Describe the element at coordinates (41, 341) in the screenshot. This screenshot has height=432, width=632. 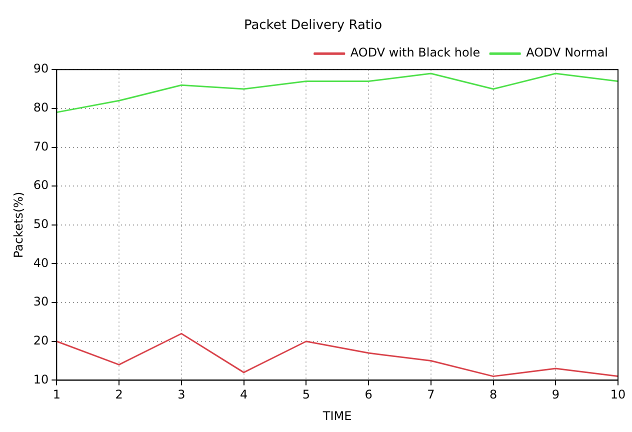
I see `y-tick-label: 20` at that location.